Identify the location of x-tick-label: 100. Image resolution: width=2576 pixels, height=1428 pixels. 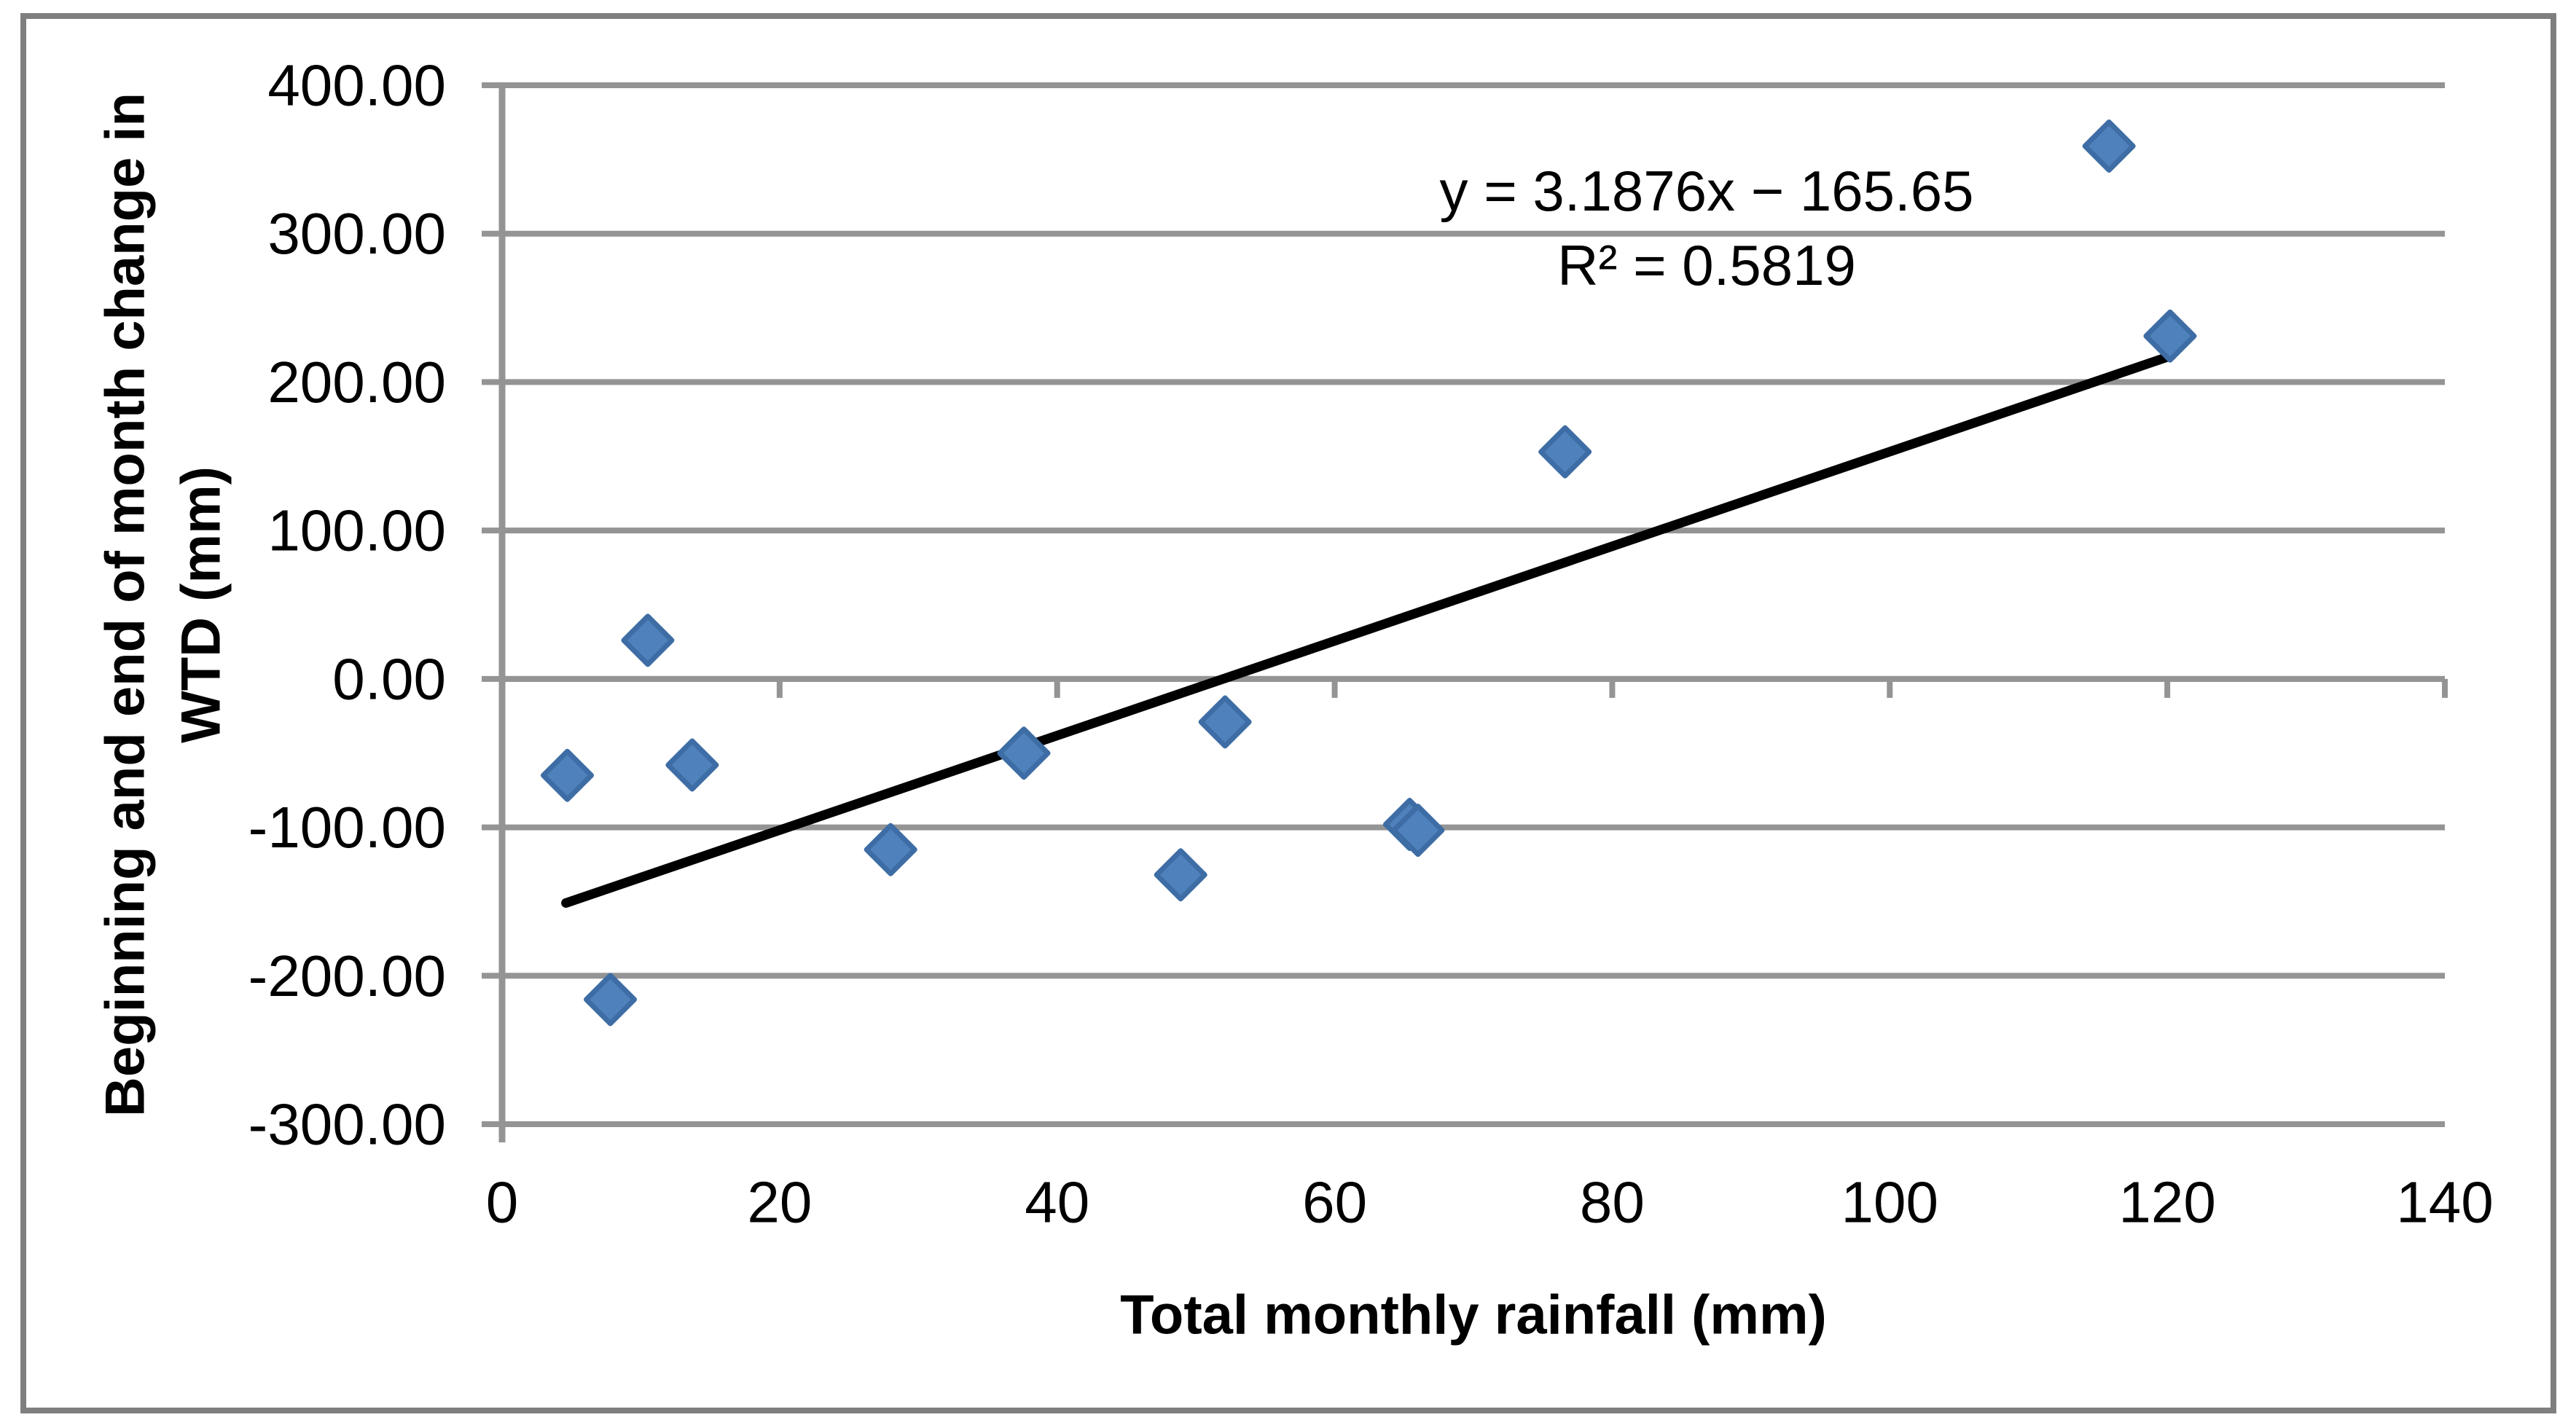
(1889, 1202).